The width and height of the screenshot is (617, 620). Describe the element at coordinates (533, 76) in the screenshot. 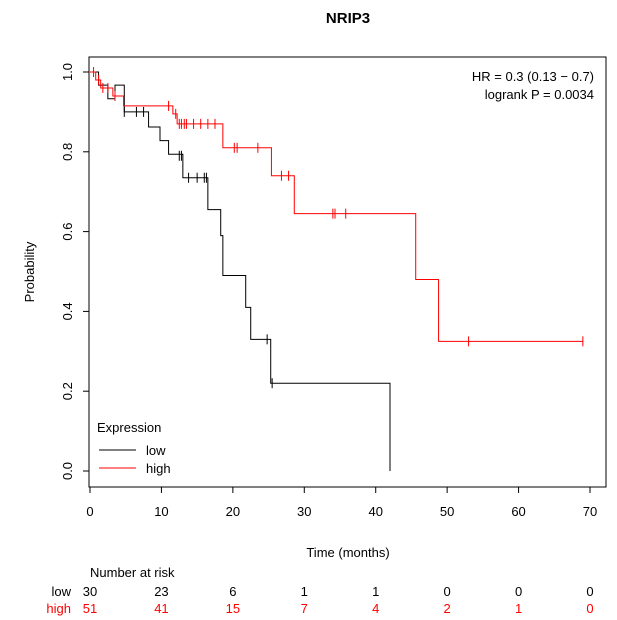

I see `hr-annotation: HR = 0.3 (0.13 − 0.7)` at that location.